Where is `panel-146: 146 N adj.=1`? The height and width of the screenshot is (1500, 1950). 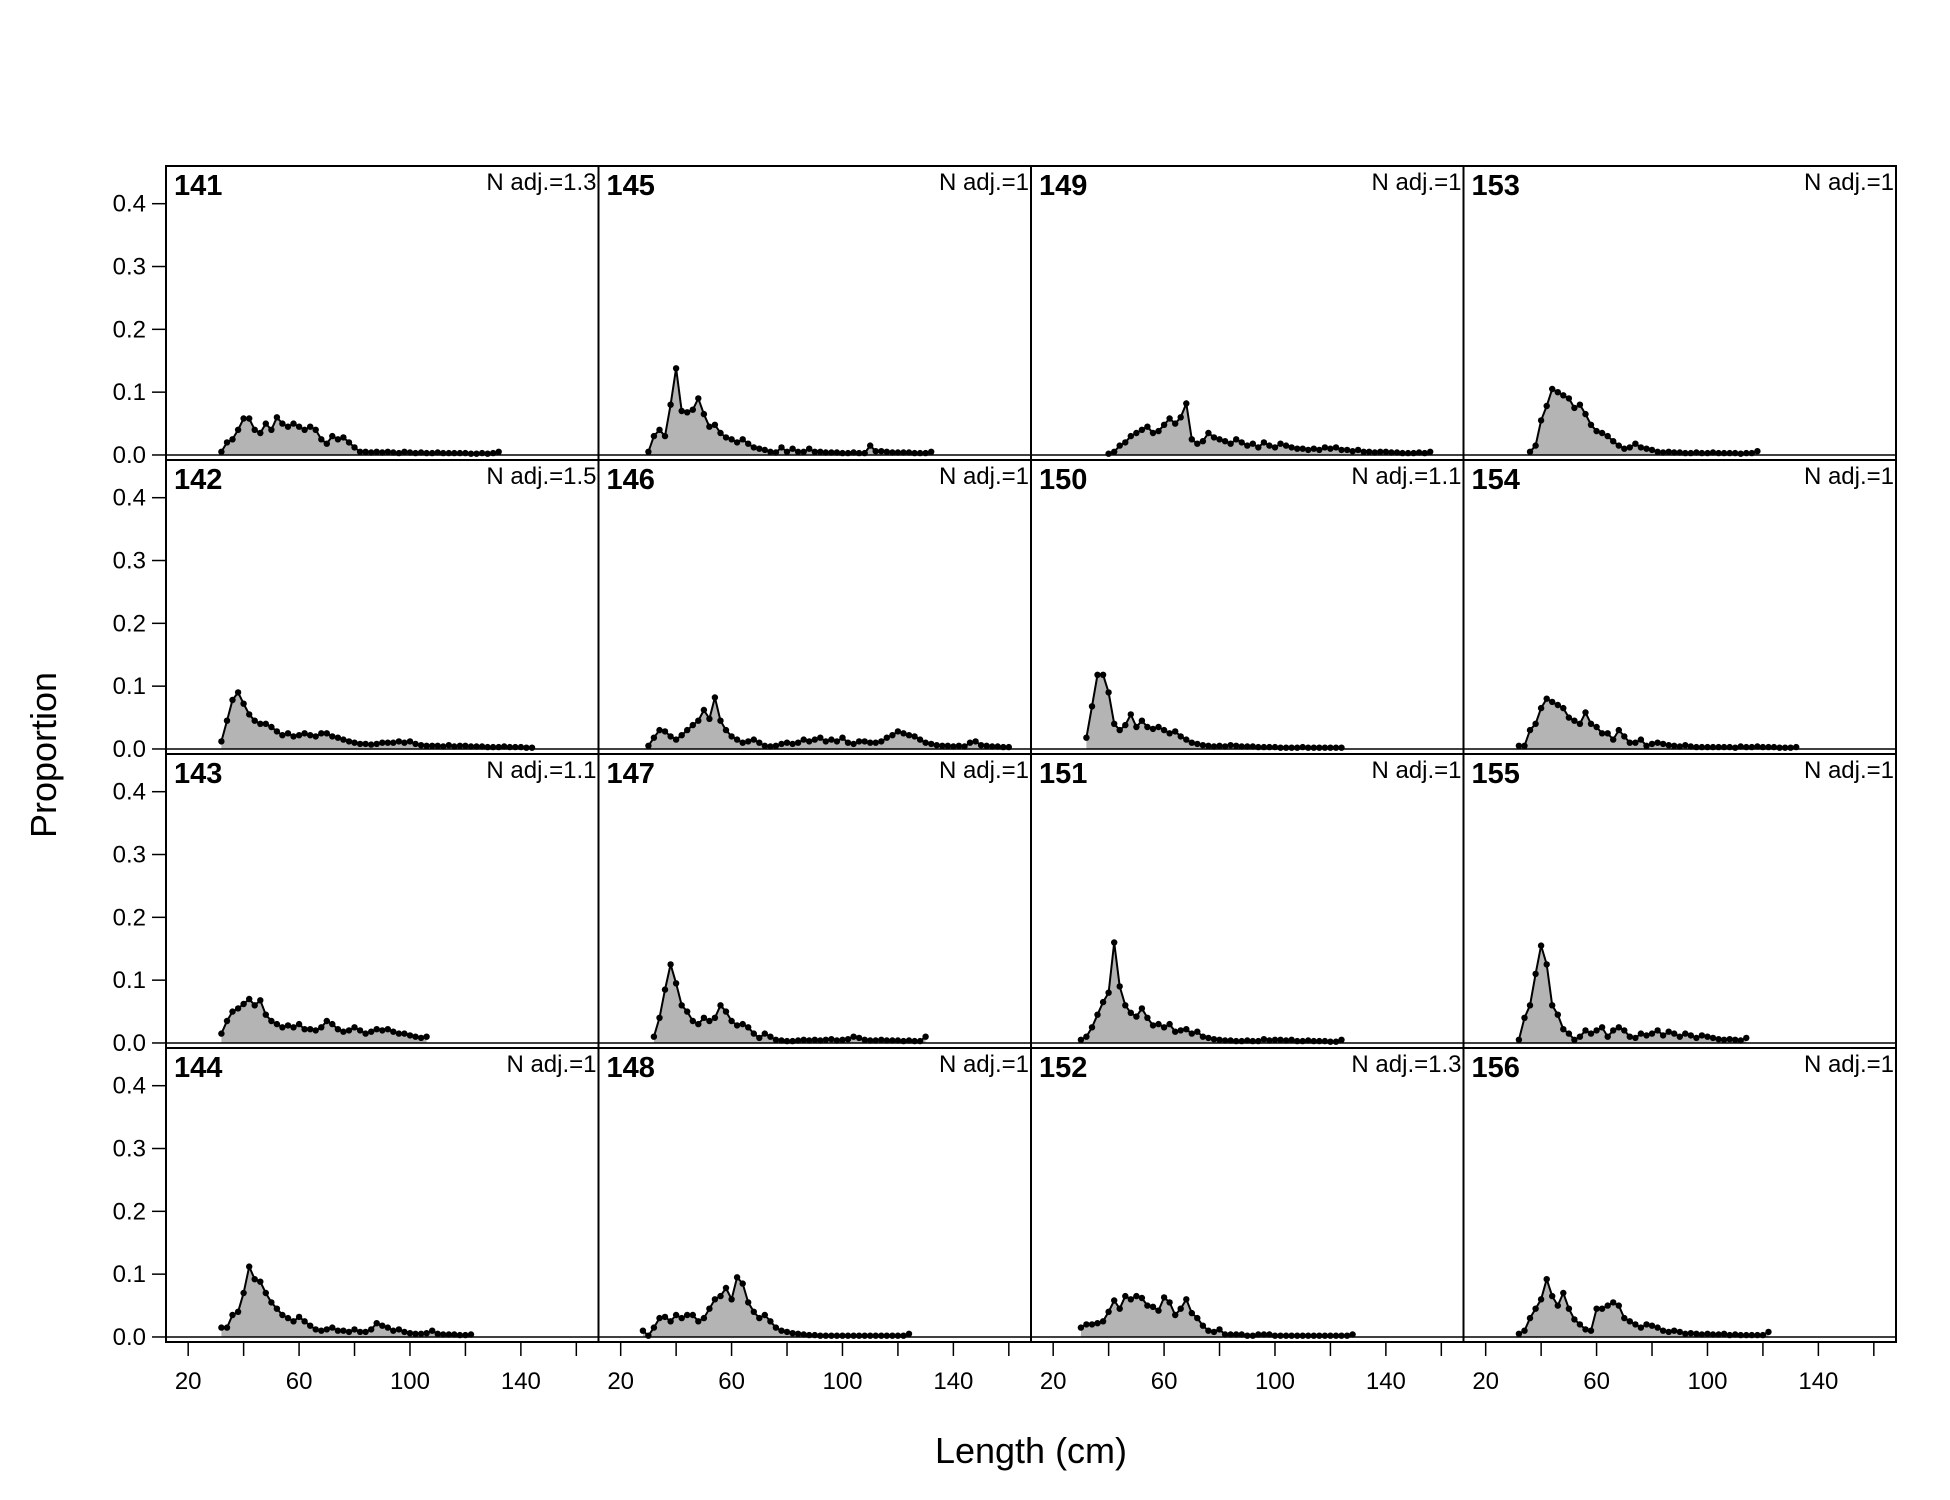
panel-146: 146 N adj.=1 is located at coordinates (814, 607).